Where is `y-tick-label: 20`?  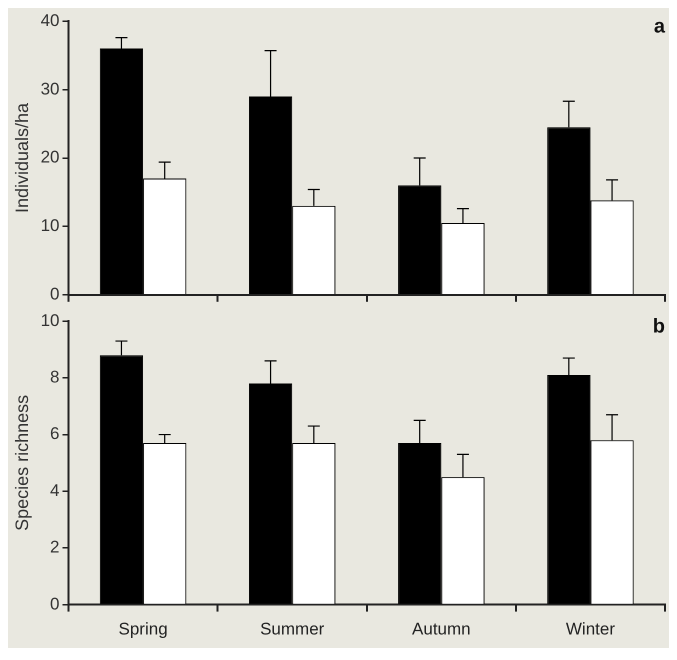 y-tick-label: 20 is located at coordinates (50, 157).